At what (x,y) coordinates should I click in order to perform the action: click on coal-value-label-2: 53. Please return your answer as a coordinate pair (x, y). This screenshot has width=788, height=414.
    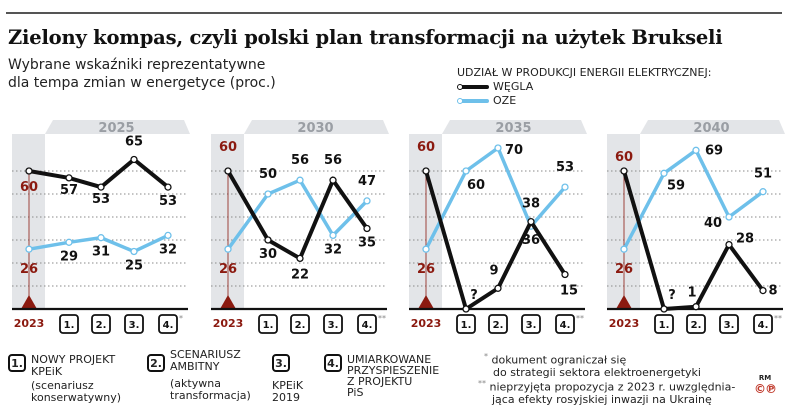
    Looking at the image, I should click on (101, 199).